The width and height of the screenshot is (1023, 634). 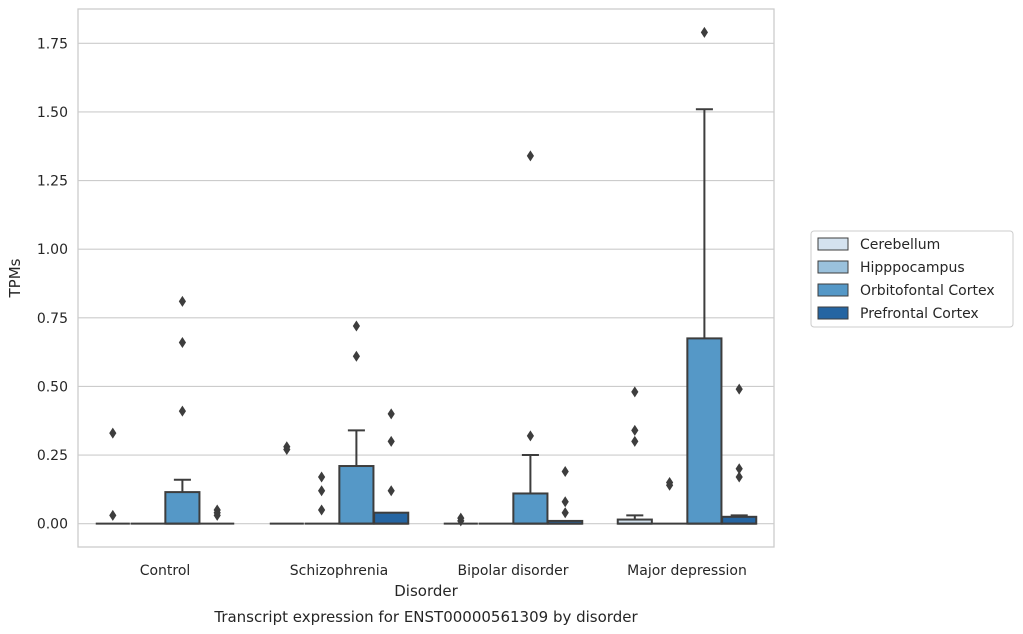 What do you see at coordinates (52, 44) in the screenshot?
I see `y-tick-label: 1.75` at bounding box center [52, 44].